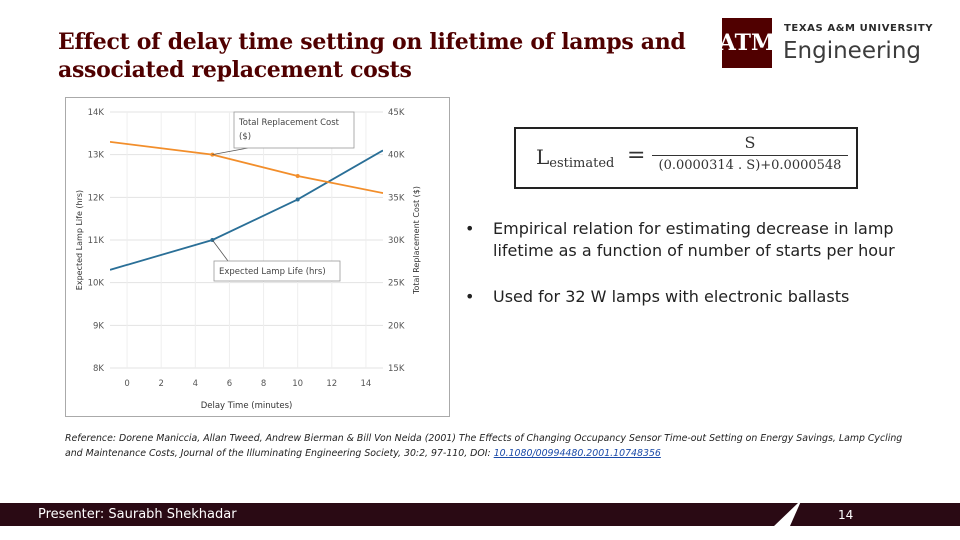  I want to click on page-number: 14, so click(846, 515).